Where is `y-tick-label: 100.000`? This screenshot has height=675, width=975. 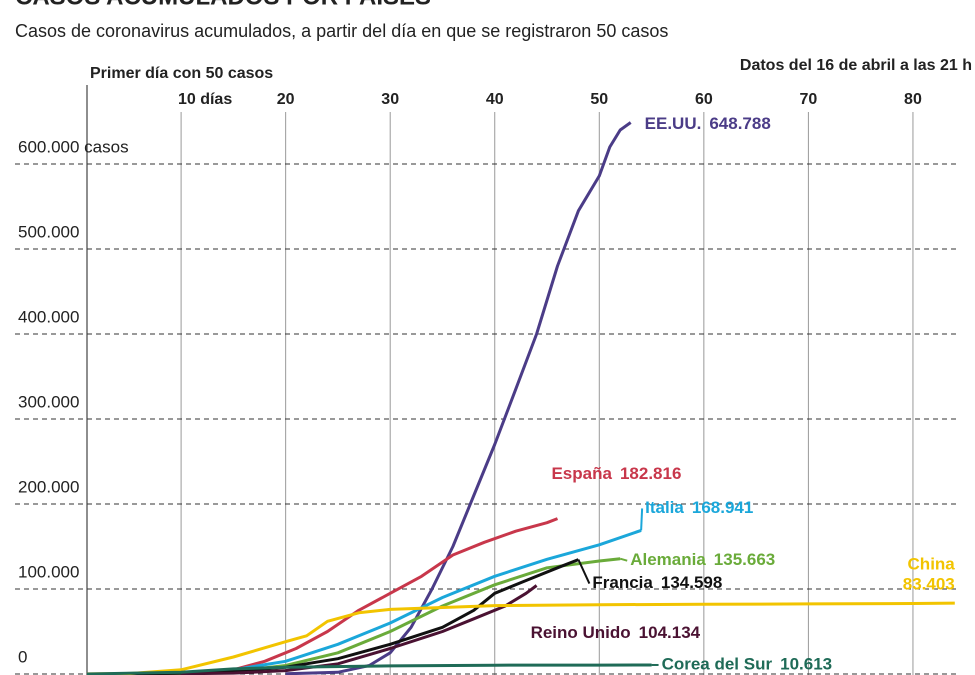 y-tick-label: 100.000 is located at coordinates (48, 571).